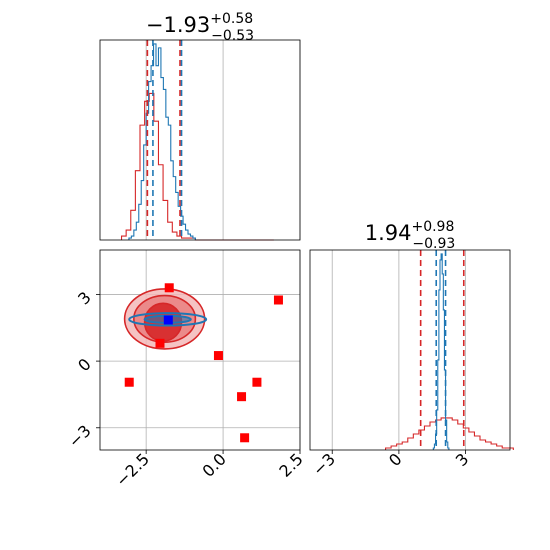 This screenshot has width=550, height=550. I want to click on hist-x-grid, so click(223, 140).